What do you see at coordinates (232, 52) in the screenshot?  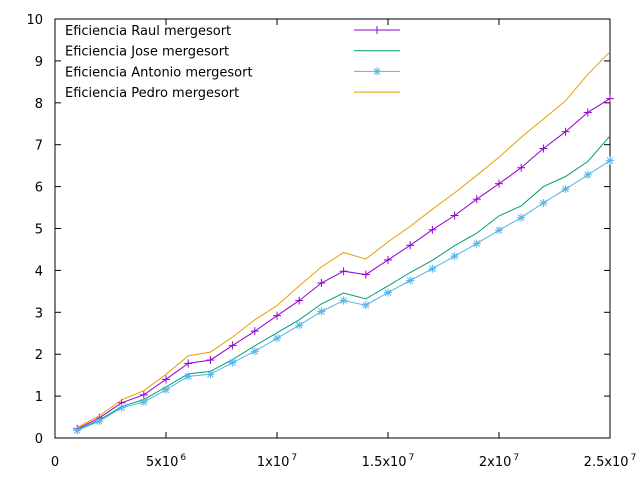 I see `legend-entry: Eficiencia Jose mergesort` at bounding box center [232, 52].